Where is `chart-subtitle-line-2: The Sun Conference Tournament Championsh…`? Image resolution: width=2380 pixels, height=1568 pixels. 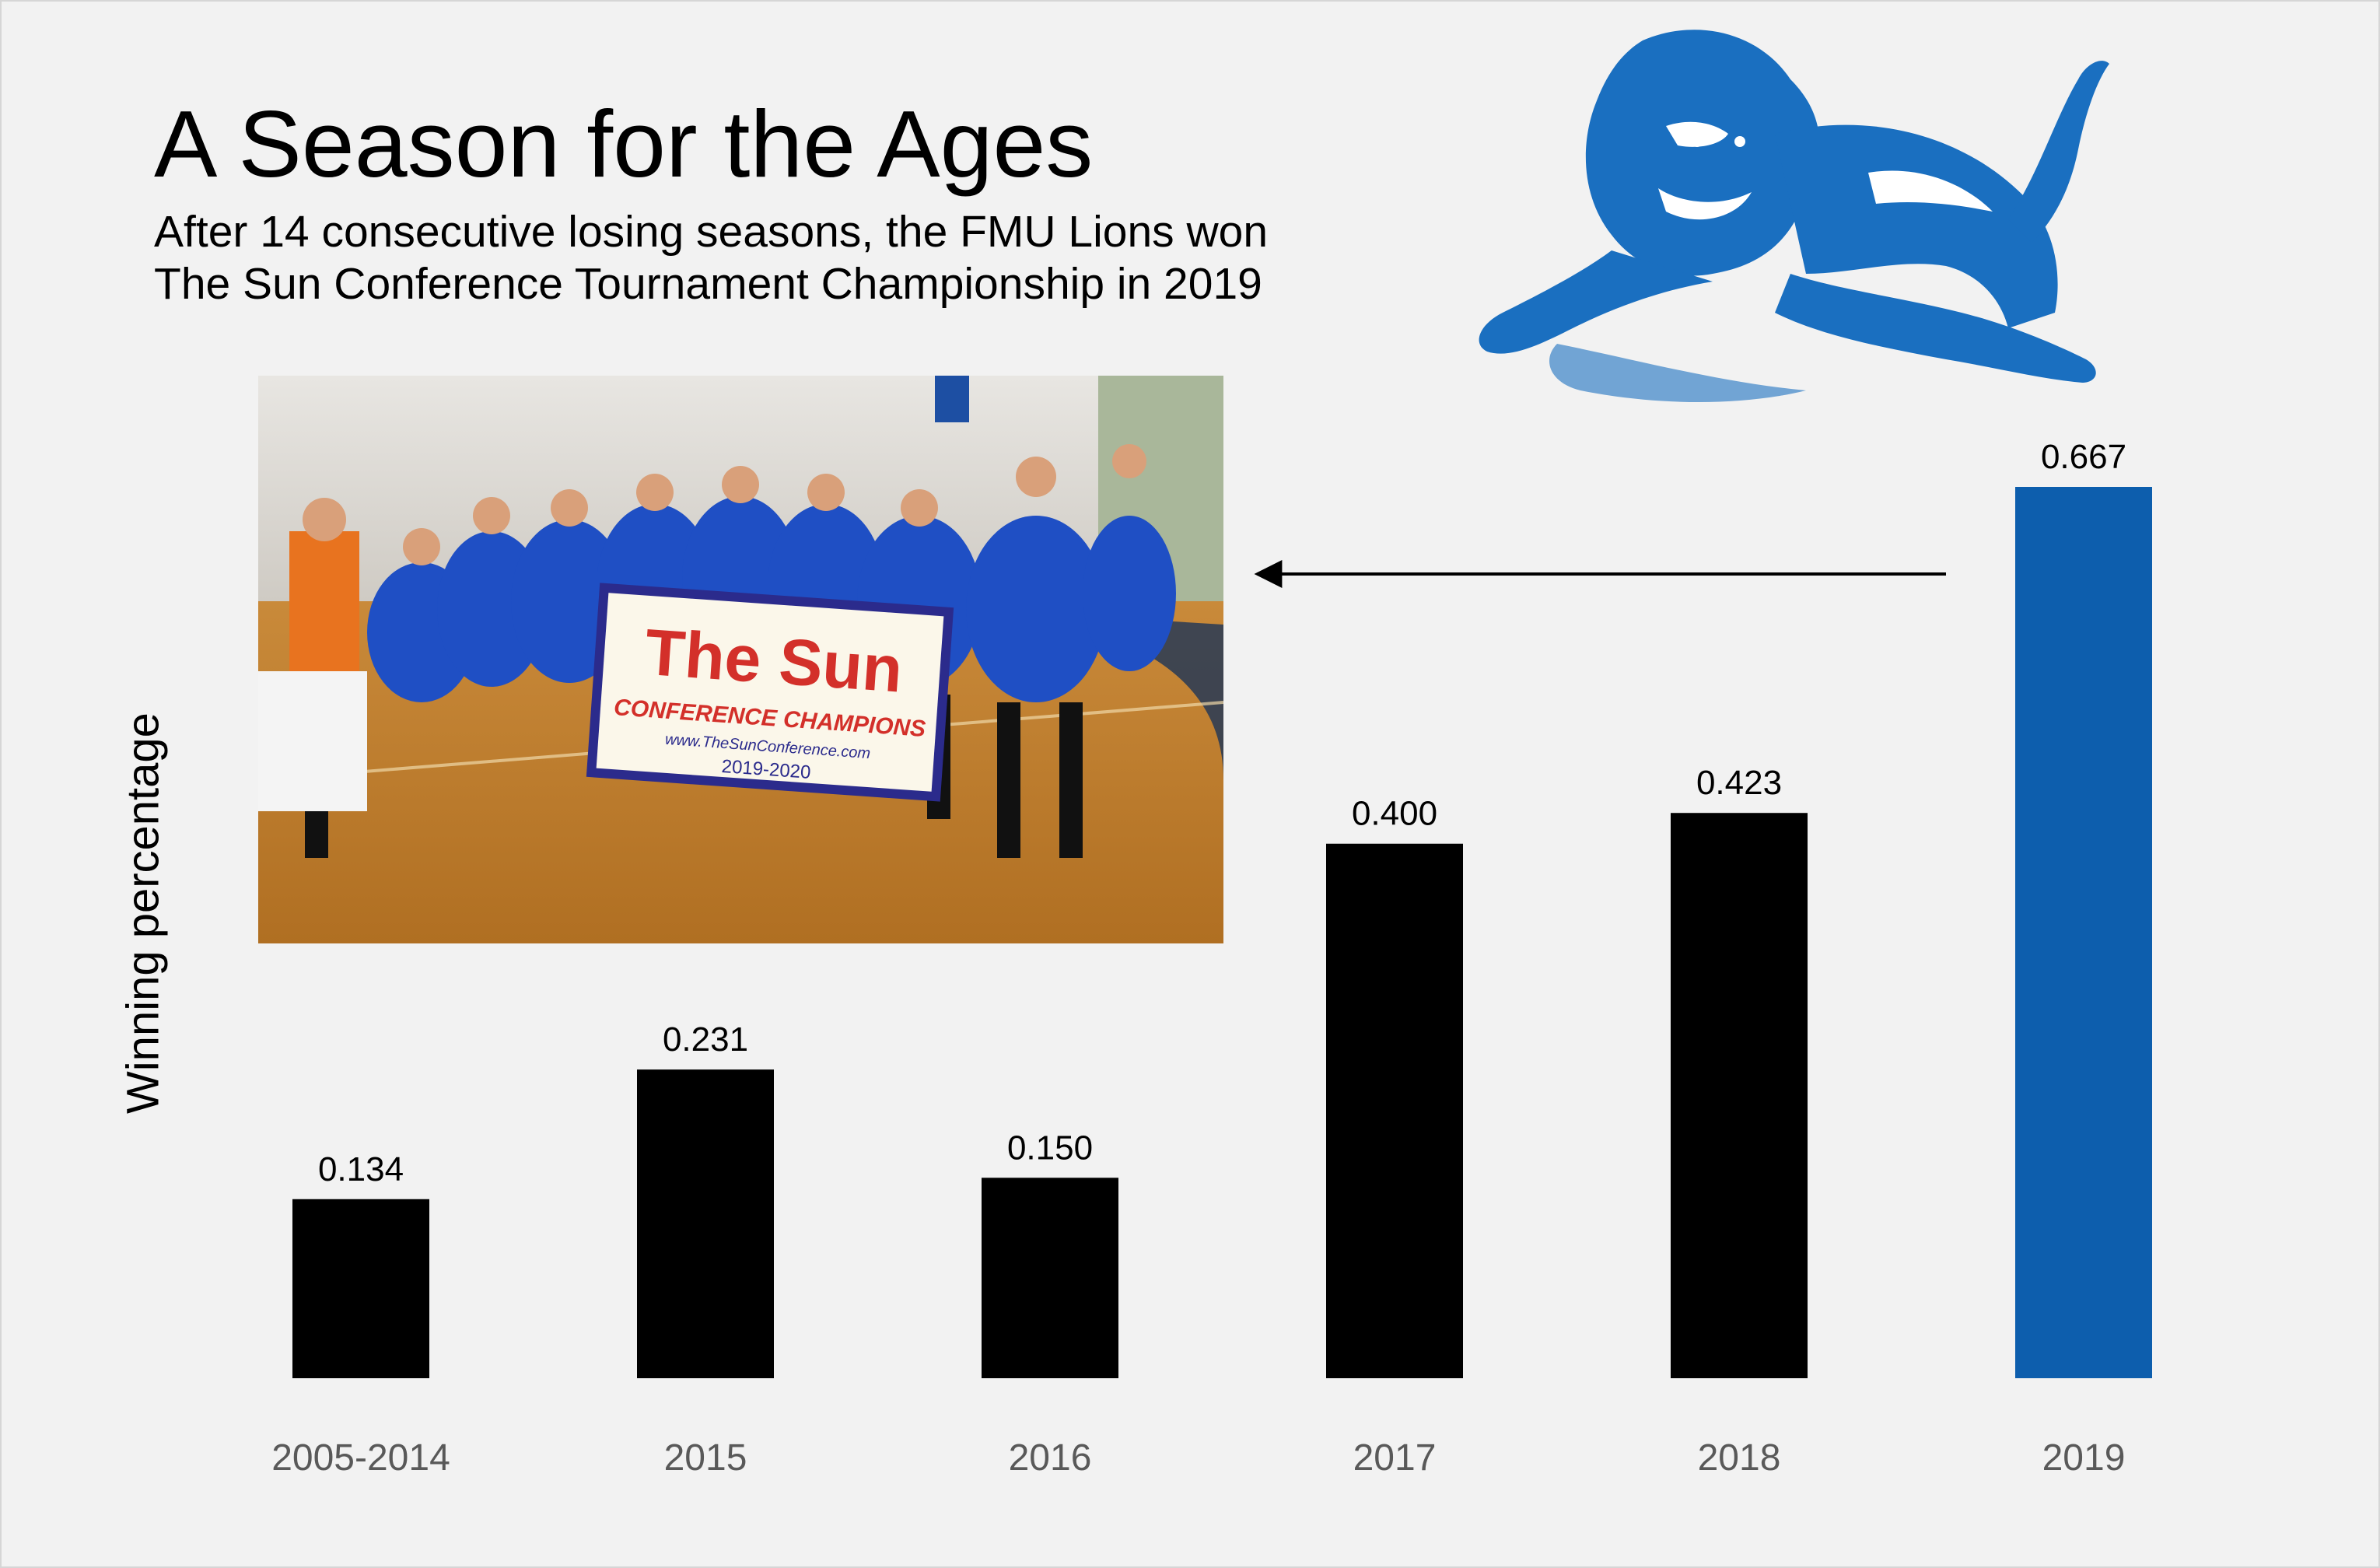 chart-subtitle-line-2: The Sun Conference Tournament Championsh… is located at coordinates (708, 284).